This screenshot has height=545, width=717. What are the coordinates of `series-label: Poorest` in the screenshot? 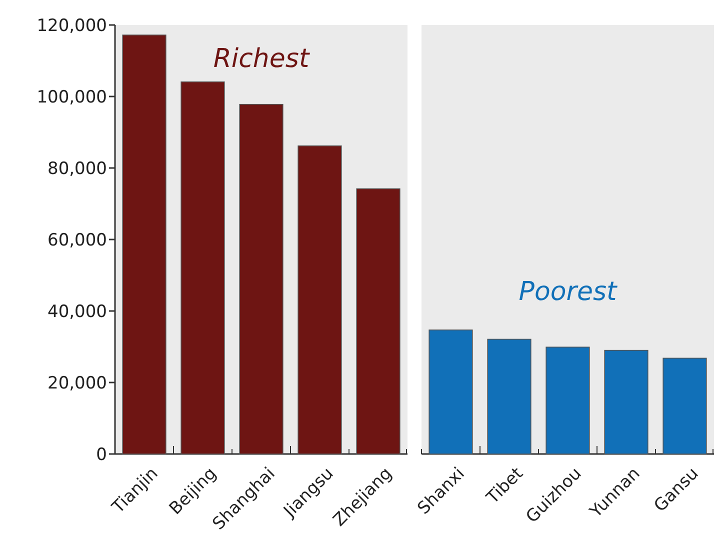 It's located at (568, 291).